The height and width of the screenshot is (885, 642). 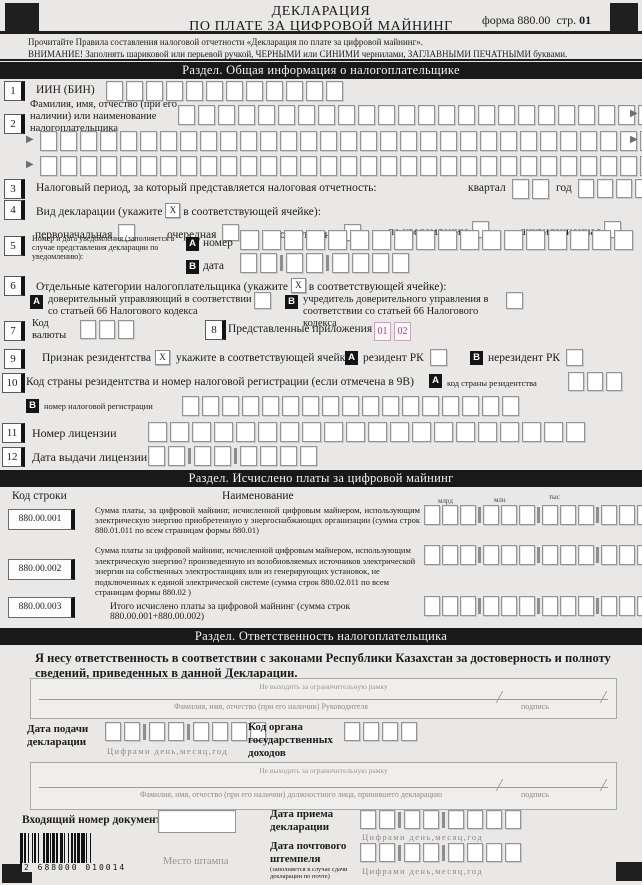 I want to click on signature-line, so click(x=323, y=689).